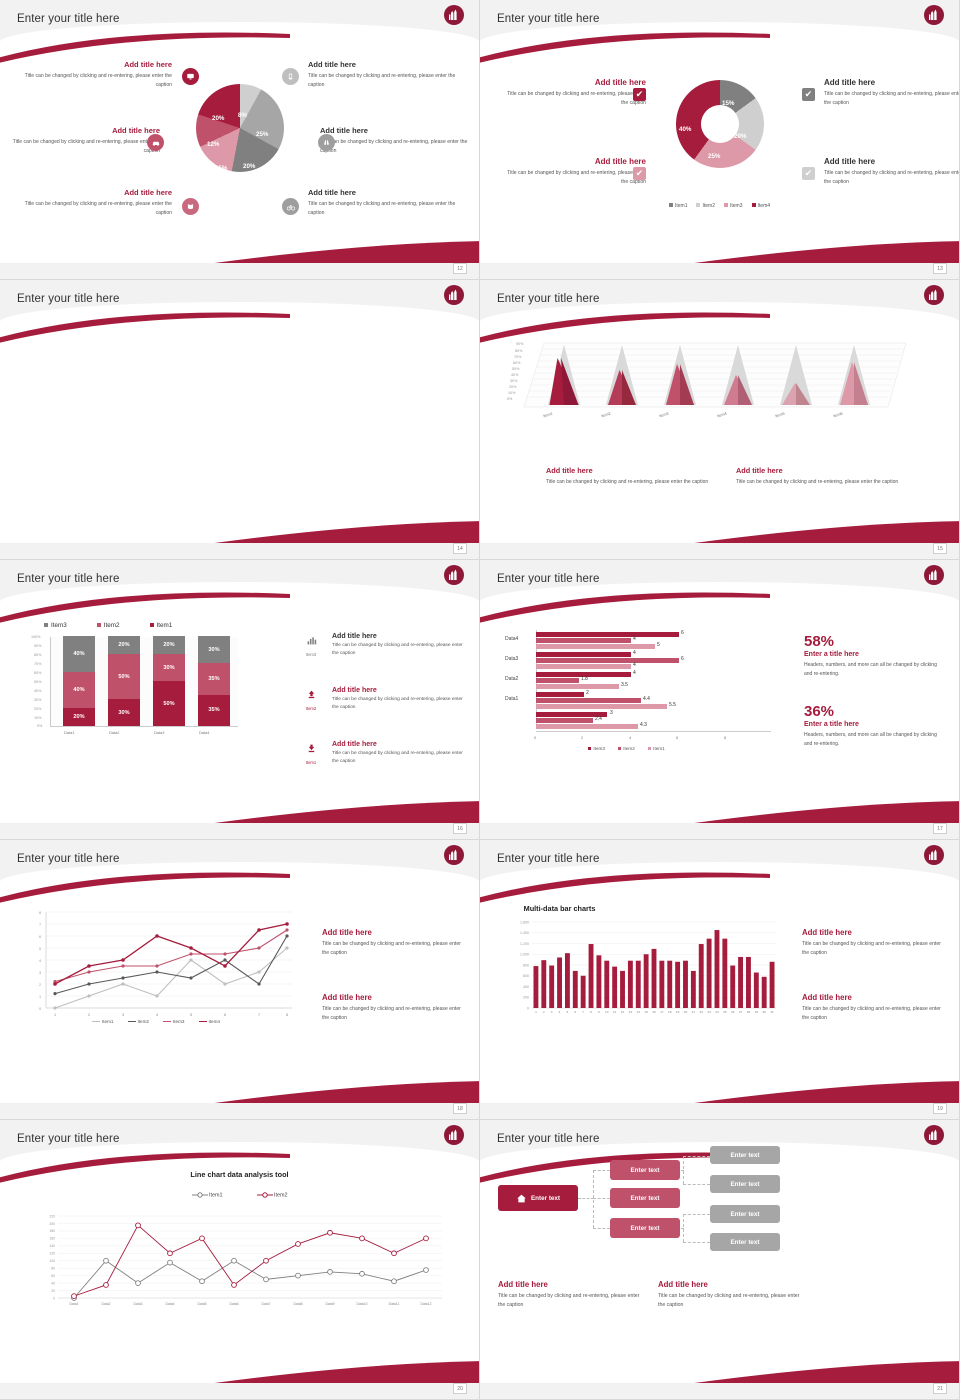  Describe the element at coordinates (513, 387) in the screenshot. I see `y-tick: 20%` at that location.